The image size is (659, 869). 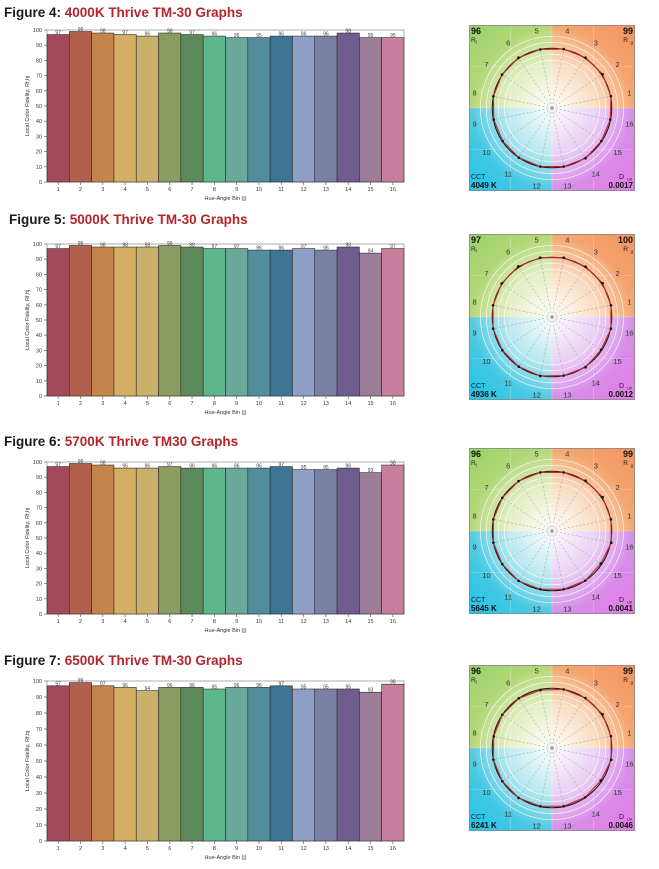 I want to click on x-tick-label: 7, so click(x=192, y=622).